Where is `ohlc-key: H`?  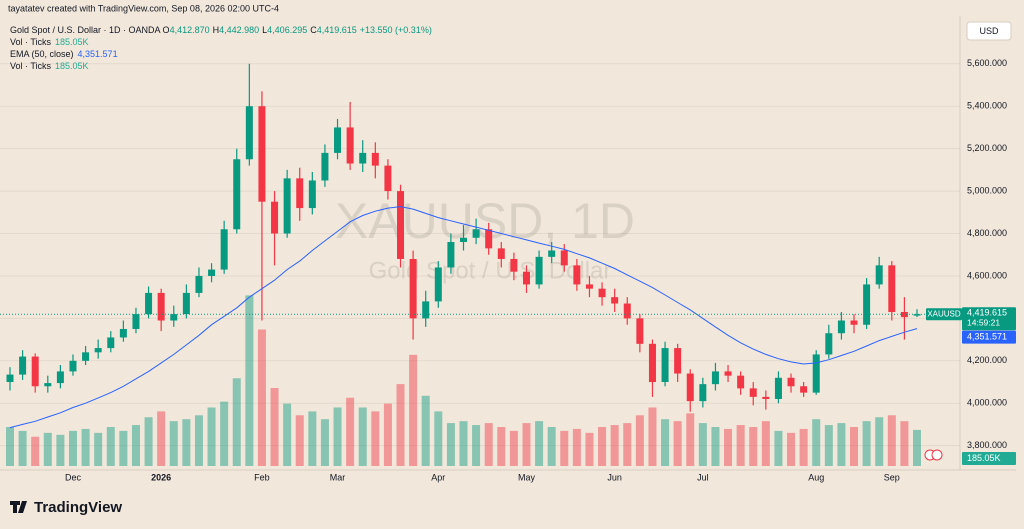 ohlc-key: H is located at coordinates (216, 30).